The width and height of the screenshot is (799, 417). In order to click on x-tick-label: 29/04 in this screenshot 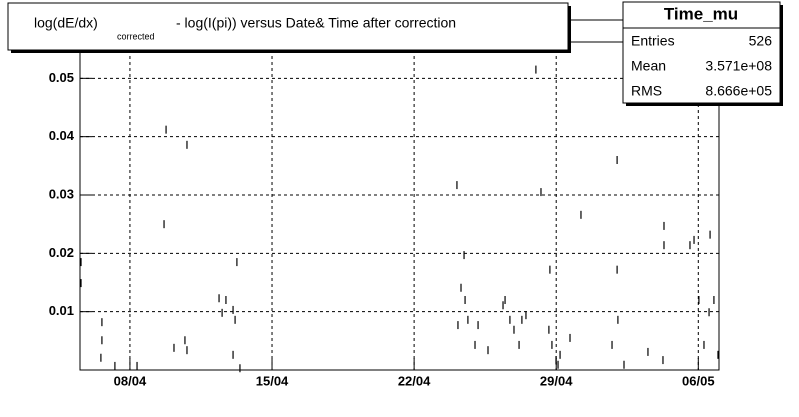, I will do `click(556, 380)`.